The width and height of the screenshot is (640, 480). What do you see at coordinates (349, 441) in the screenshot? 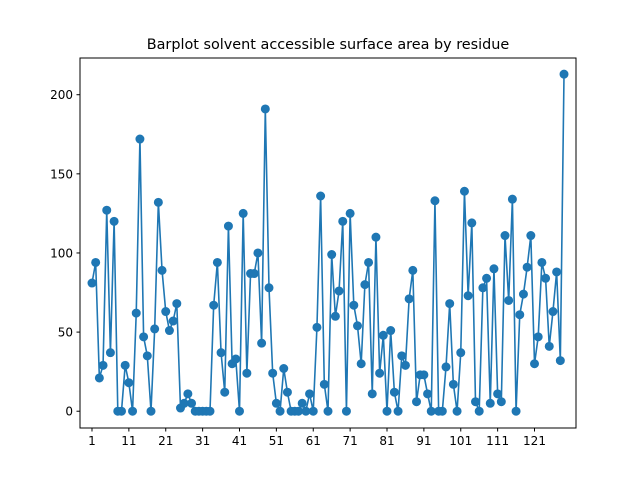
I see `x-tick-label: 71` at bounding box center [349, 441].